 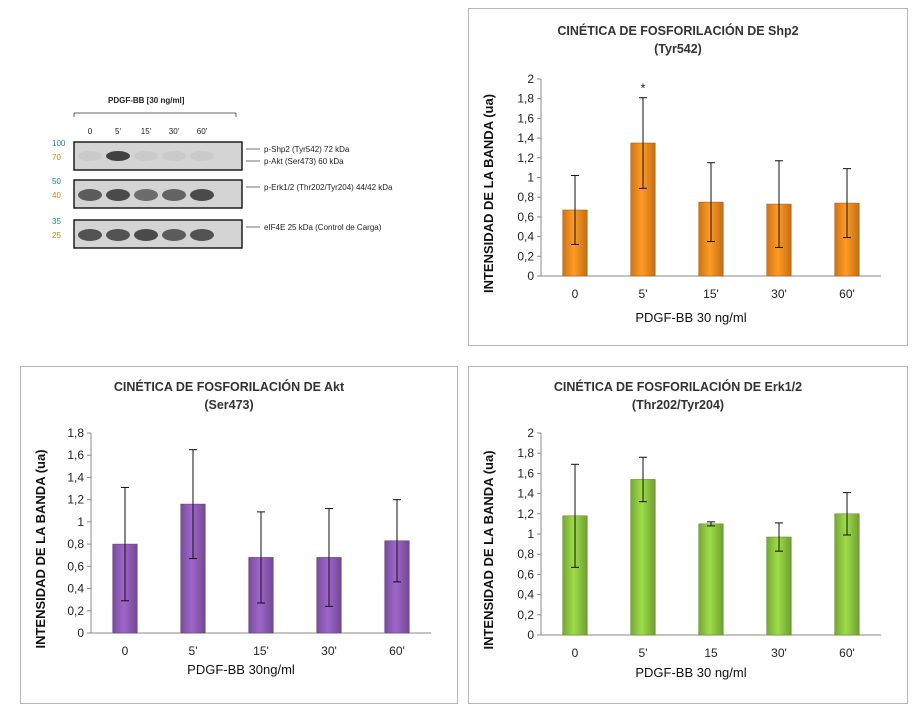 I want to click on chart-subtitle: (Tyr542), so click(x=678, y=49).